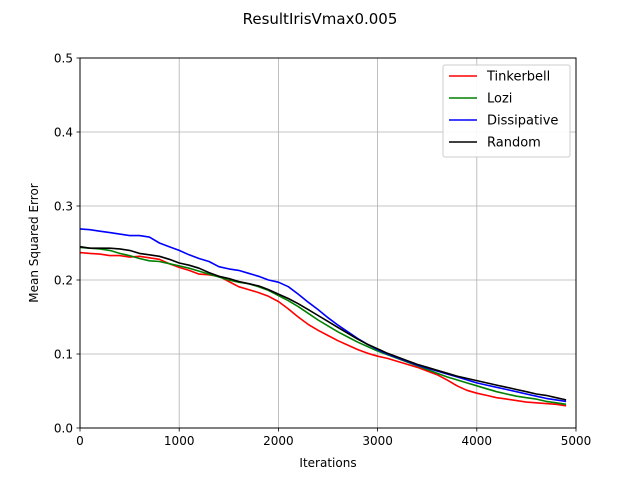 The width and height of the screenshot is (640, 484). I want to click on x-tick-label: 1000, so click(179, 441).